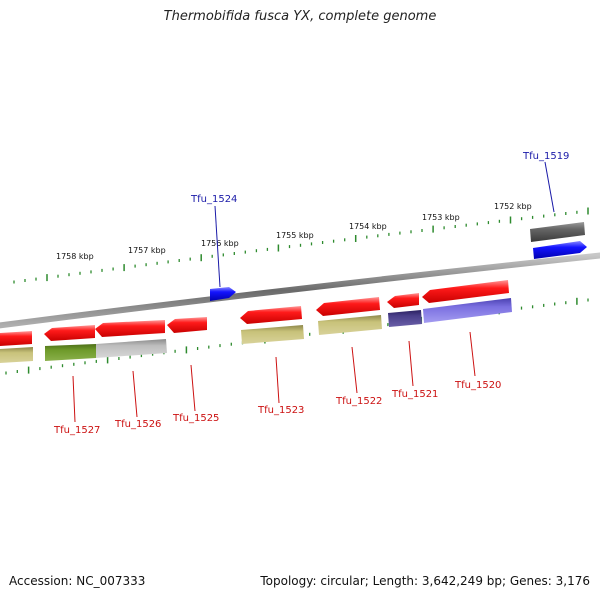 This screenshot has height=600, width=600. What do you see at coordinates (477, 385) in the screenshot?
I see `gene-label-tfu-1520: Tfu_1520` at bounding box center [477, 385].